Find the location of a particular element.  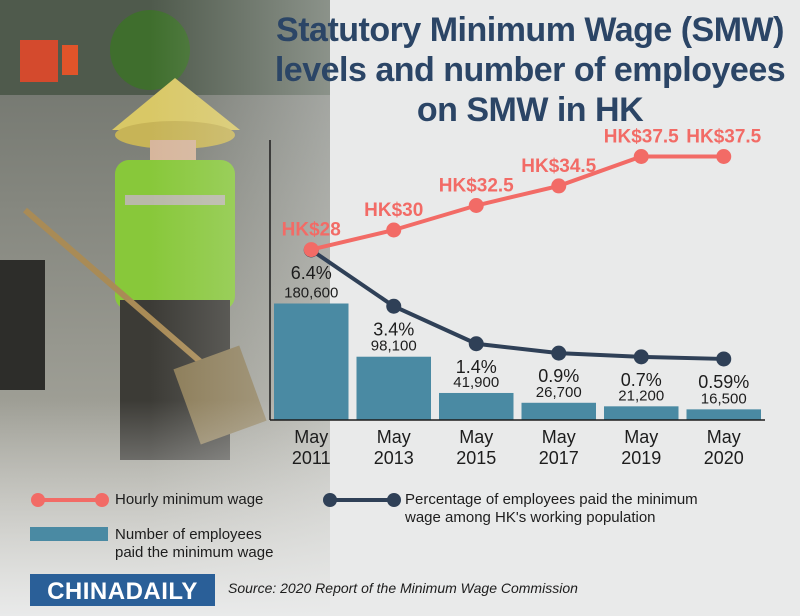

percent-label-2: 1.4% is located at coordinates (476, 367).